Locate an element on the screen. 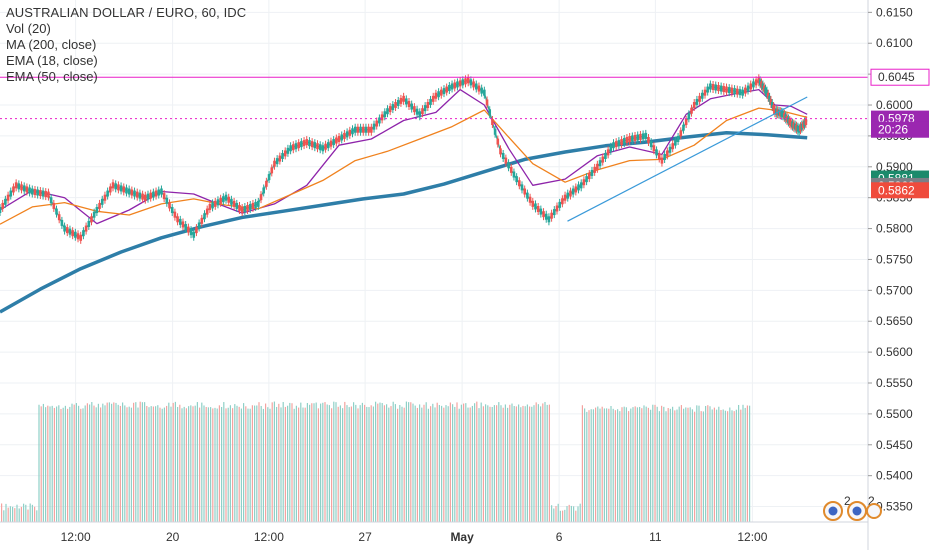  price-tag-box is located at coordinates (900, 77).